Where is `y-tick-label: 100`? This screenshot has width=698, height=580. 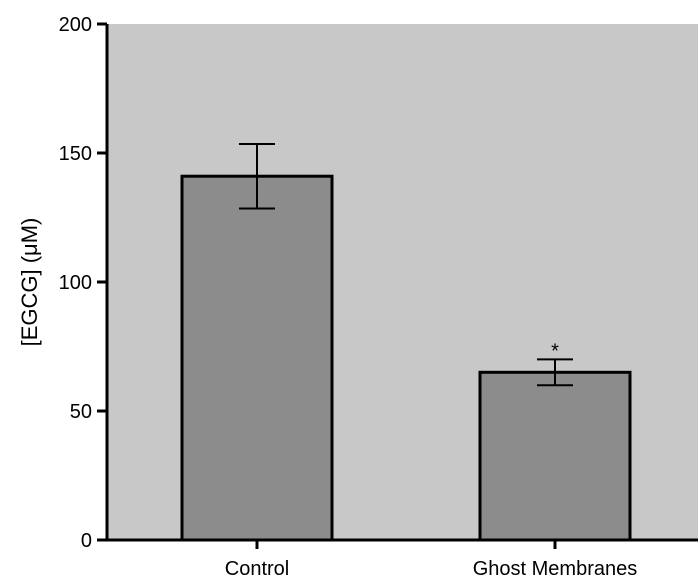
y-tick-label: 100 is located at coordinates (75, 283).